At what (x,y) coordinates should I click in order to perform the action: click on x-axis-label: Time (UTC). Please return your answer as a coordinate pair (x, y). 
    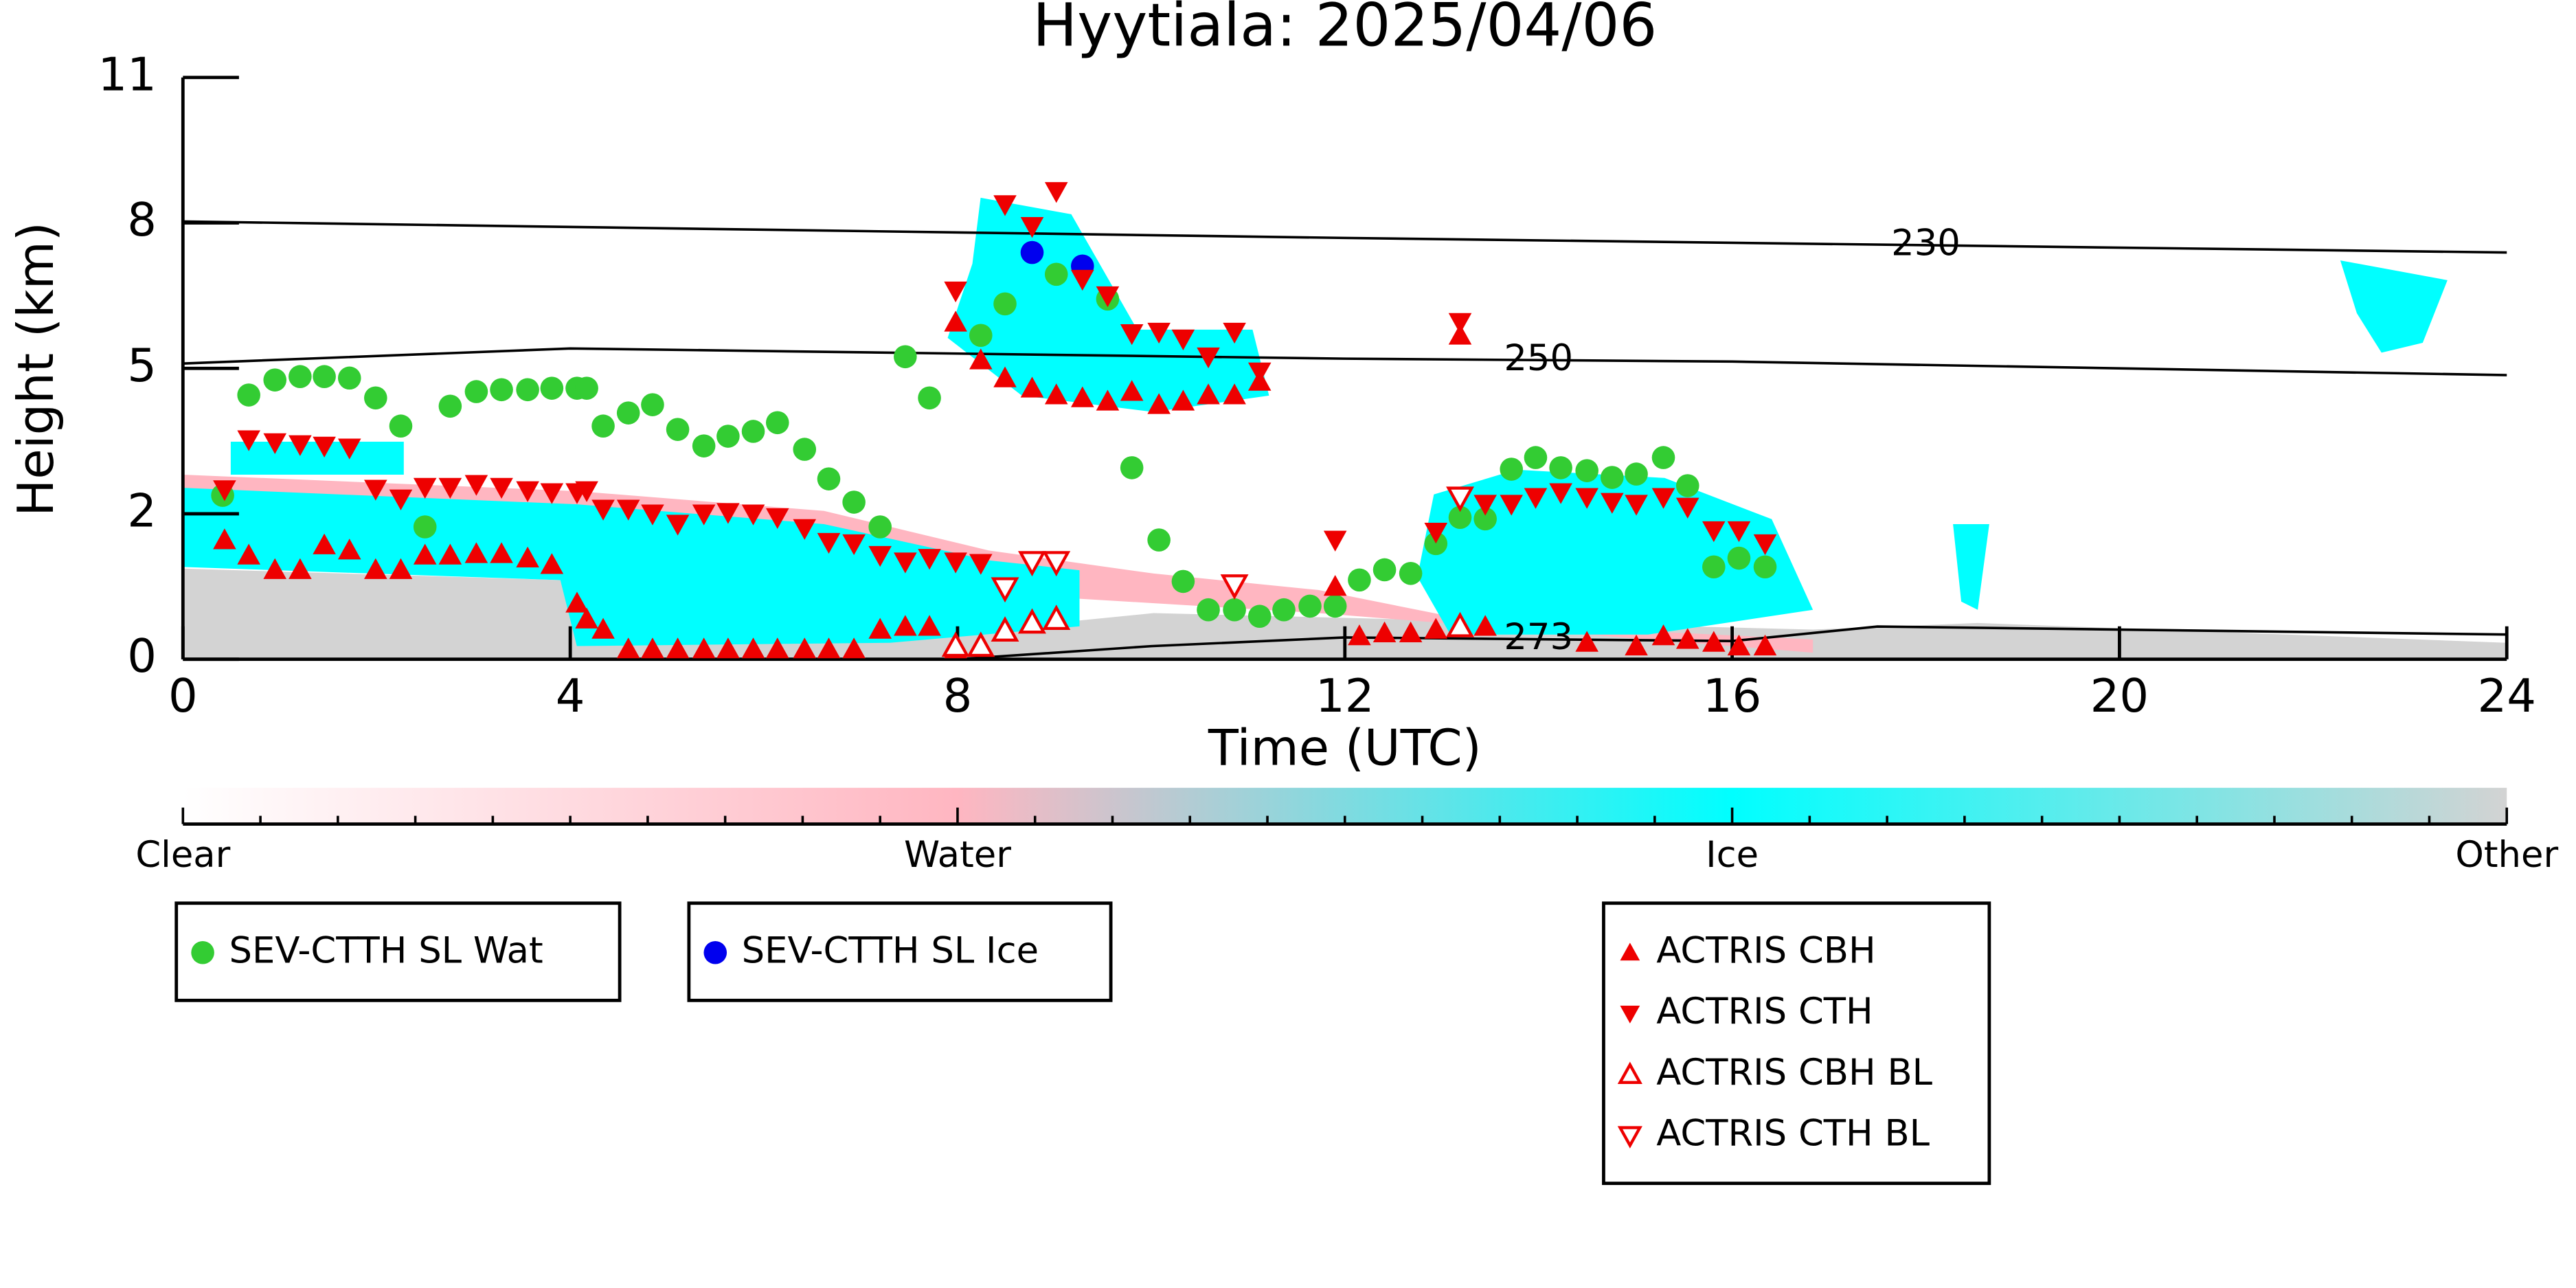
    Looking at the image, I should click on (1345, 748).